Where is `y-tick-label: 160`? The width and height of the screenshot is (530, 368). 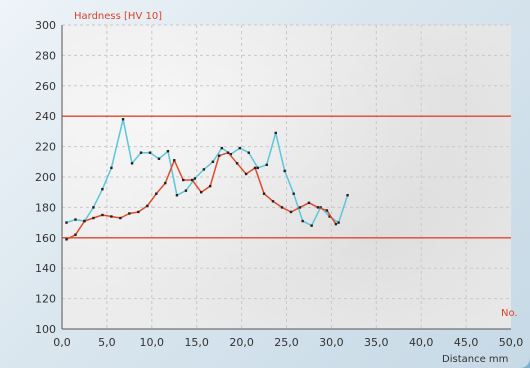
y-tick-label: 160 is located at coordinates (45, 238).